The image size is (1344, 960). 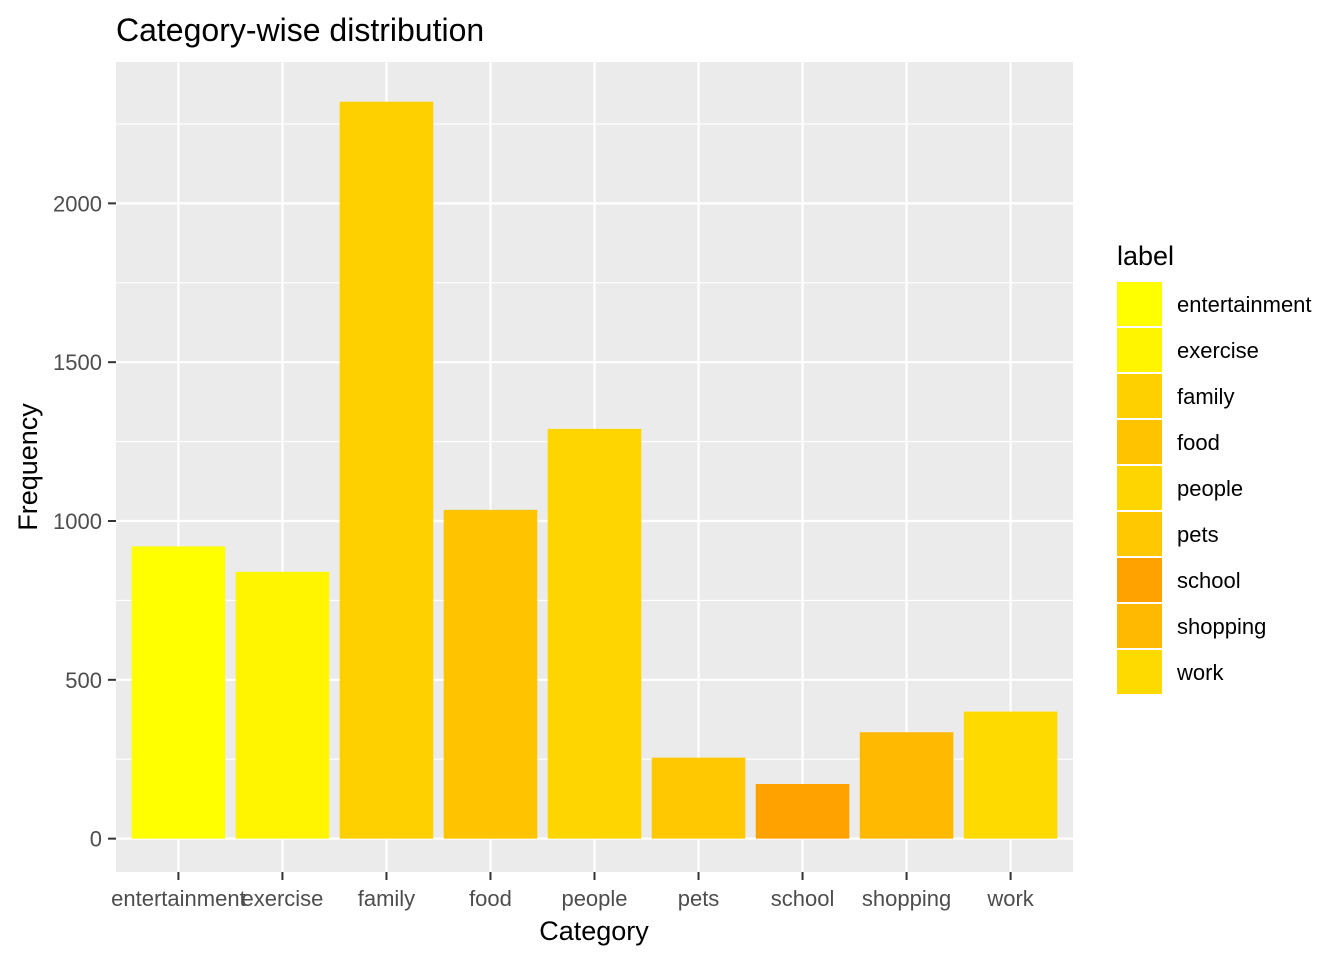 What do you see at coordinates (1205, 396) in the screenshot?
I see `legend-label: family` at bounding box center [1205, 396].